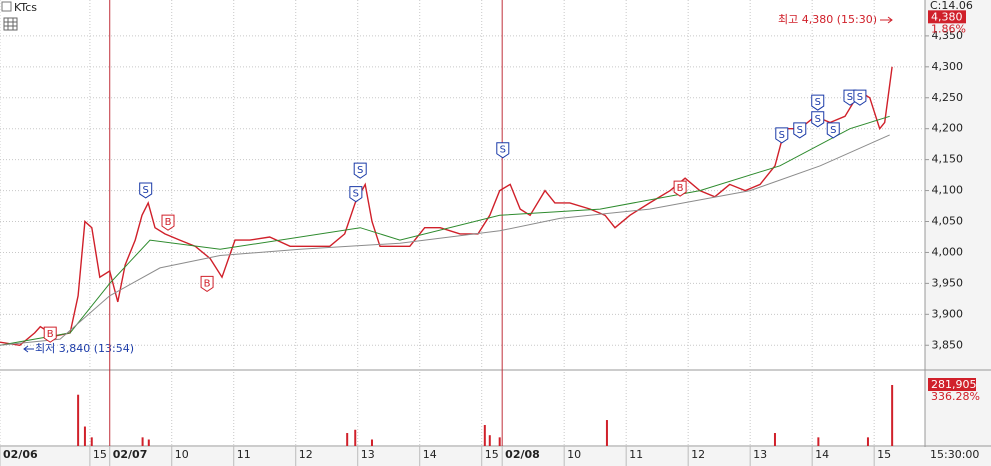  I want to click on header-note: C:14.06, so click(951, 6).